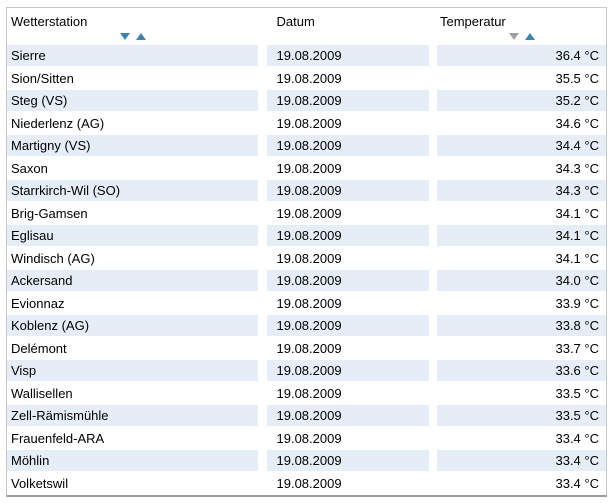 The height and width of the screenshot is (503, 613). I want to click on sort-controls-temperatur, so click(521, 36).